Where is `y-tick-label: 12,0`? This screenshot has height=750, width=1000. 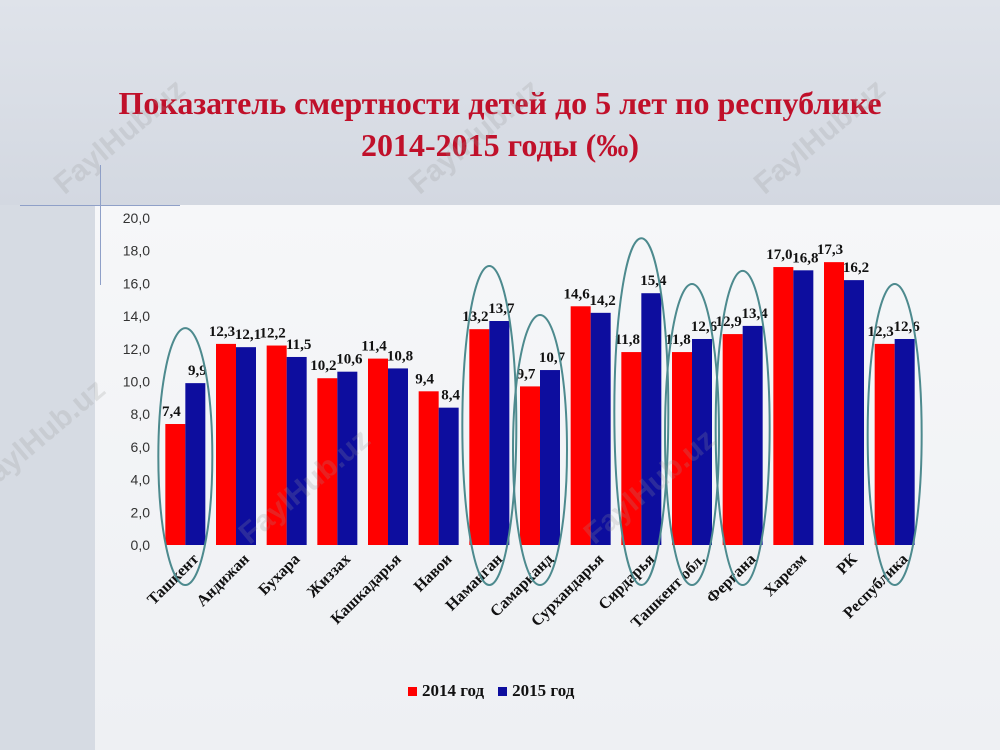
y-tick-label: 12,0 is located at coordinates (136, 349).